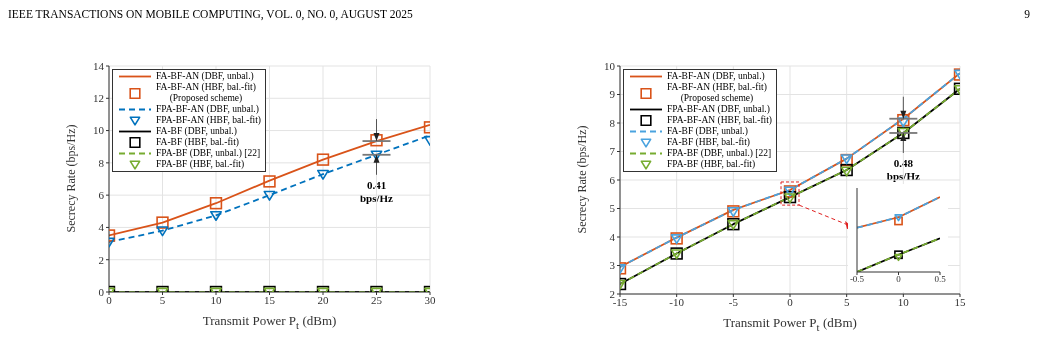 The image size is (1040, 340). What do you see at coordinates (620, 301) in the screenshot?
I see `x-tick-label: -15` at bounding box center [620, 301].